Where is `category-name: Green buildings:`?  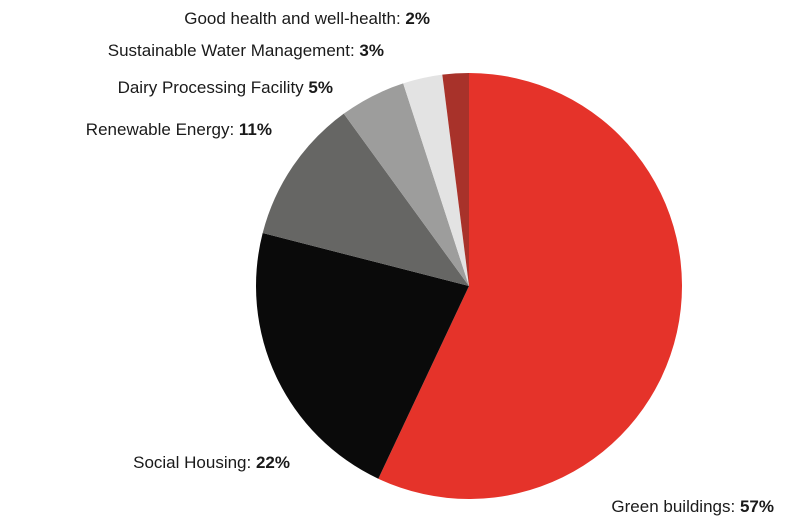
category-name: Green buildings: is located at coordinates (673, 506).